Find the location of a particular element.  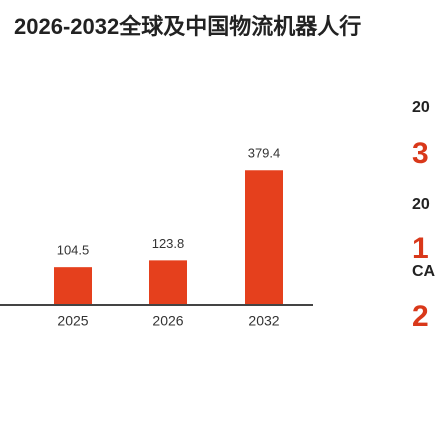

chart-title: 2026-2032全球及中国物流机器人行 is located at coordinates (187, 26).